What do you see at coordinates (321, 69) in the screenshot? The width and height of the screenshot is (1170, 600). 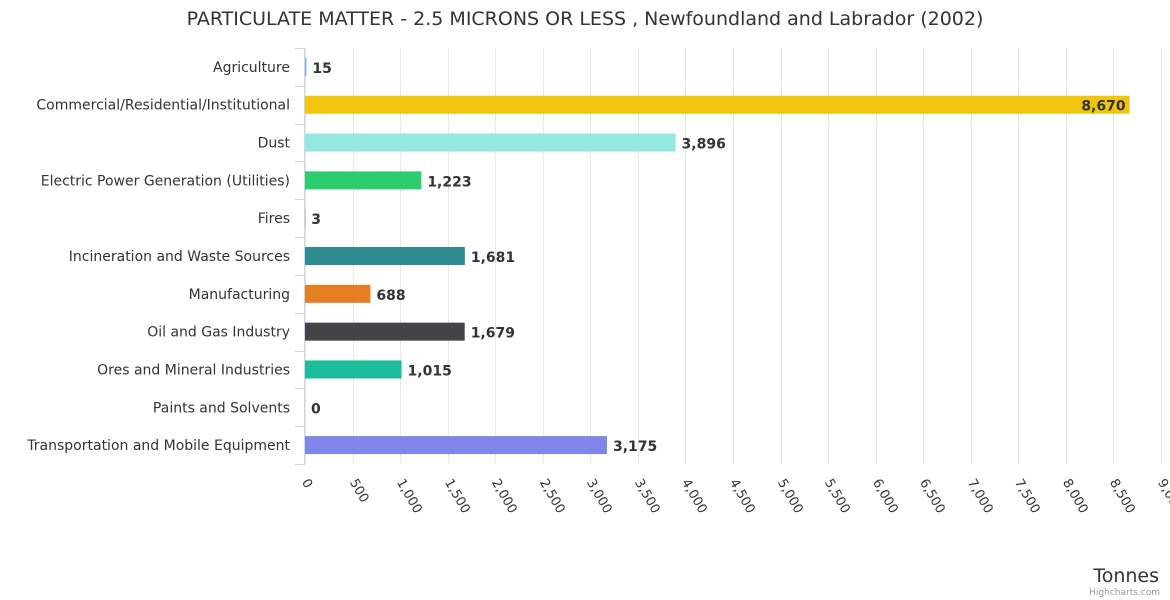 I see `data-label: 15` at bounding box center [321, 69].